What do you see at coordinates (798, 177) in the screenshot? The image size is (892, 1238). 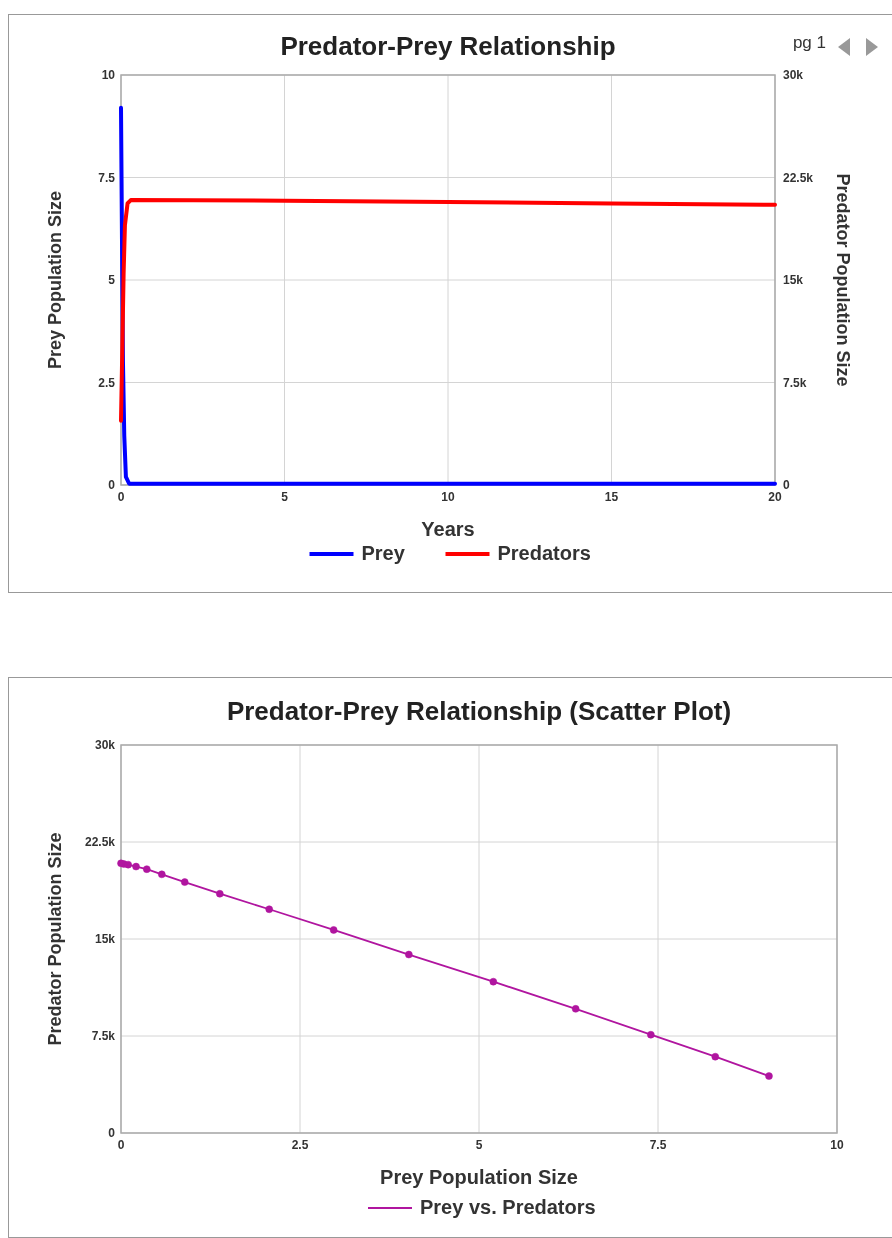 I see `y2-tick-label: 22.5k` at bounding box center [798, 177].